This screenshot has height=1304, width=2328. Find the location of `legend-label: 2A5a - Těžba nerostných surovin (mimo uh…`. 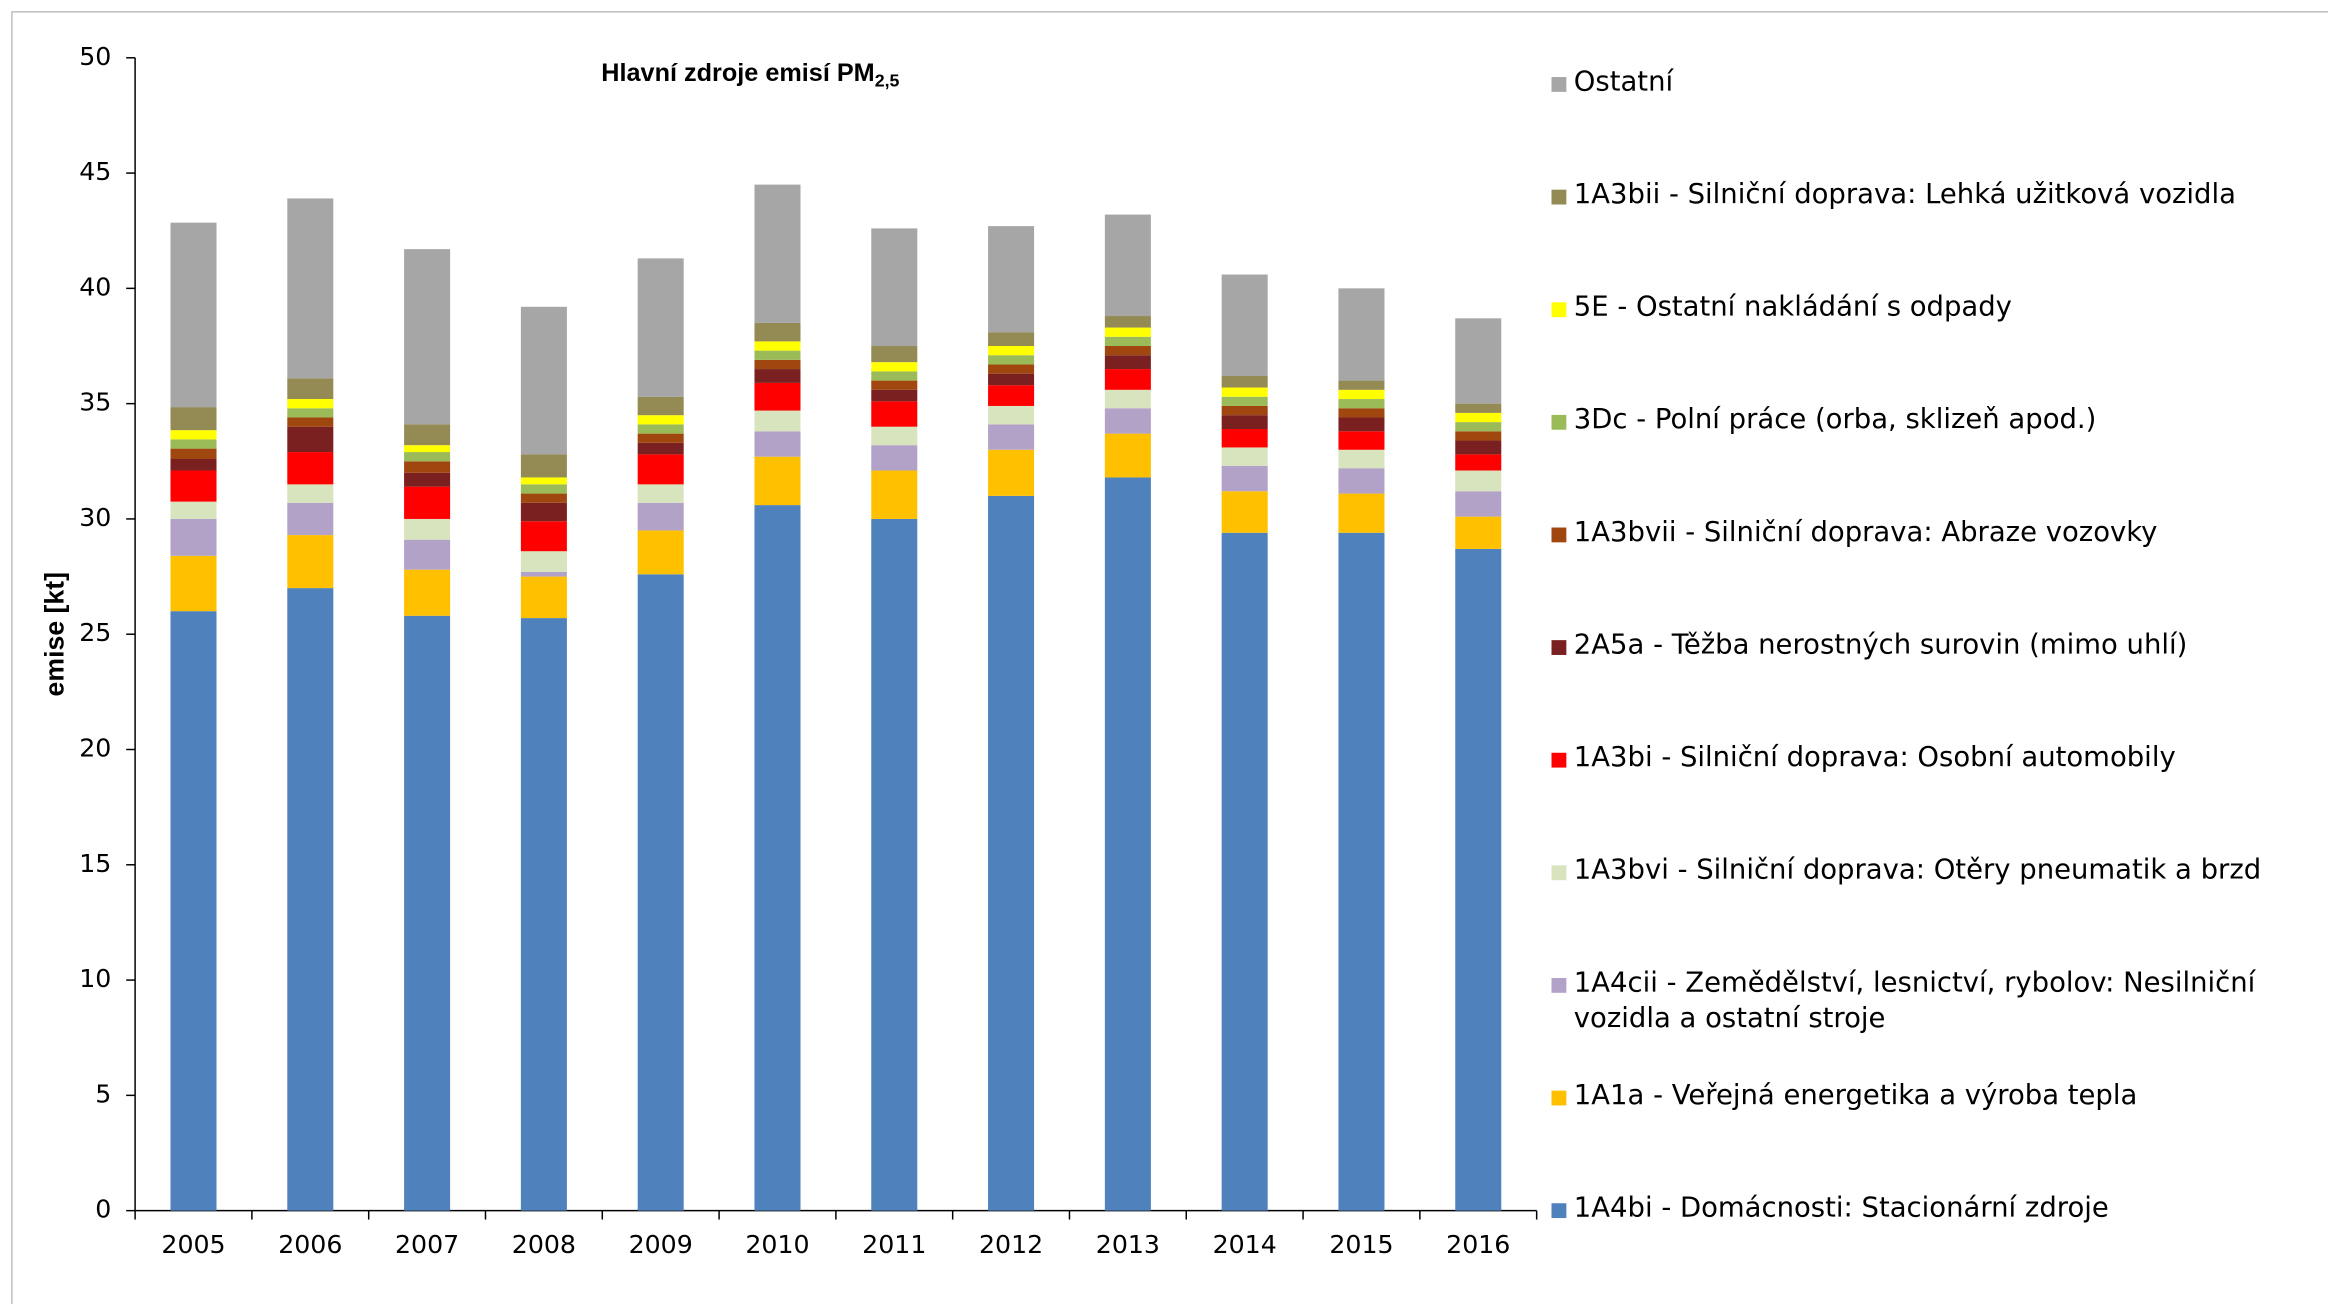

legend-label: 2A5a - Těžba nerostných surovin (mimo uh… is located at coordinates (1880, 645).